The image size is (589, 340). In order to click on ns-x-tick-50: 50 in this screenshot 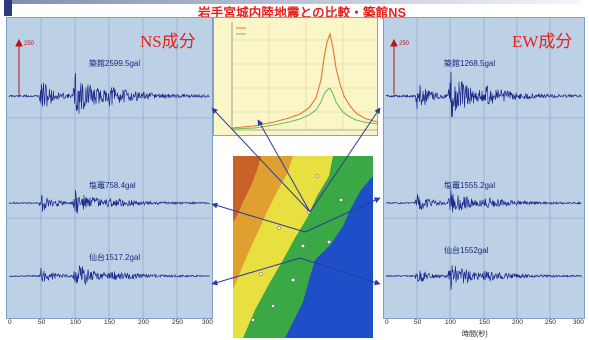, I will do `click(42, 322)`.